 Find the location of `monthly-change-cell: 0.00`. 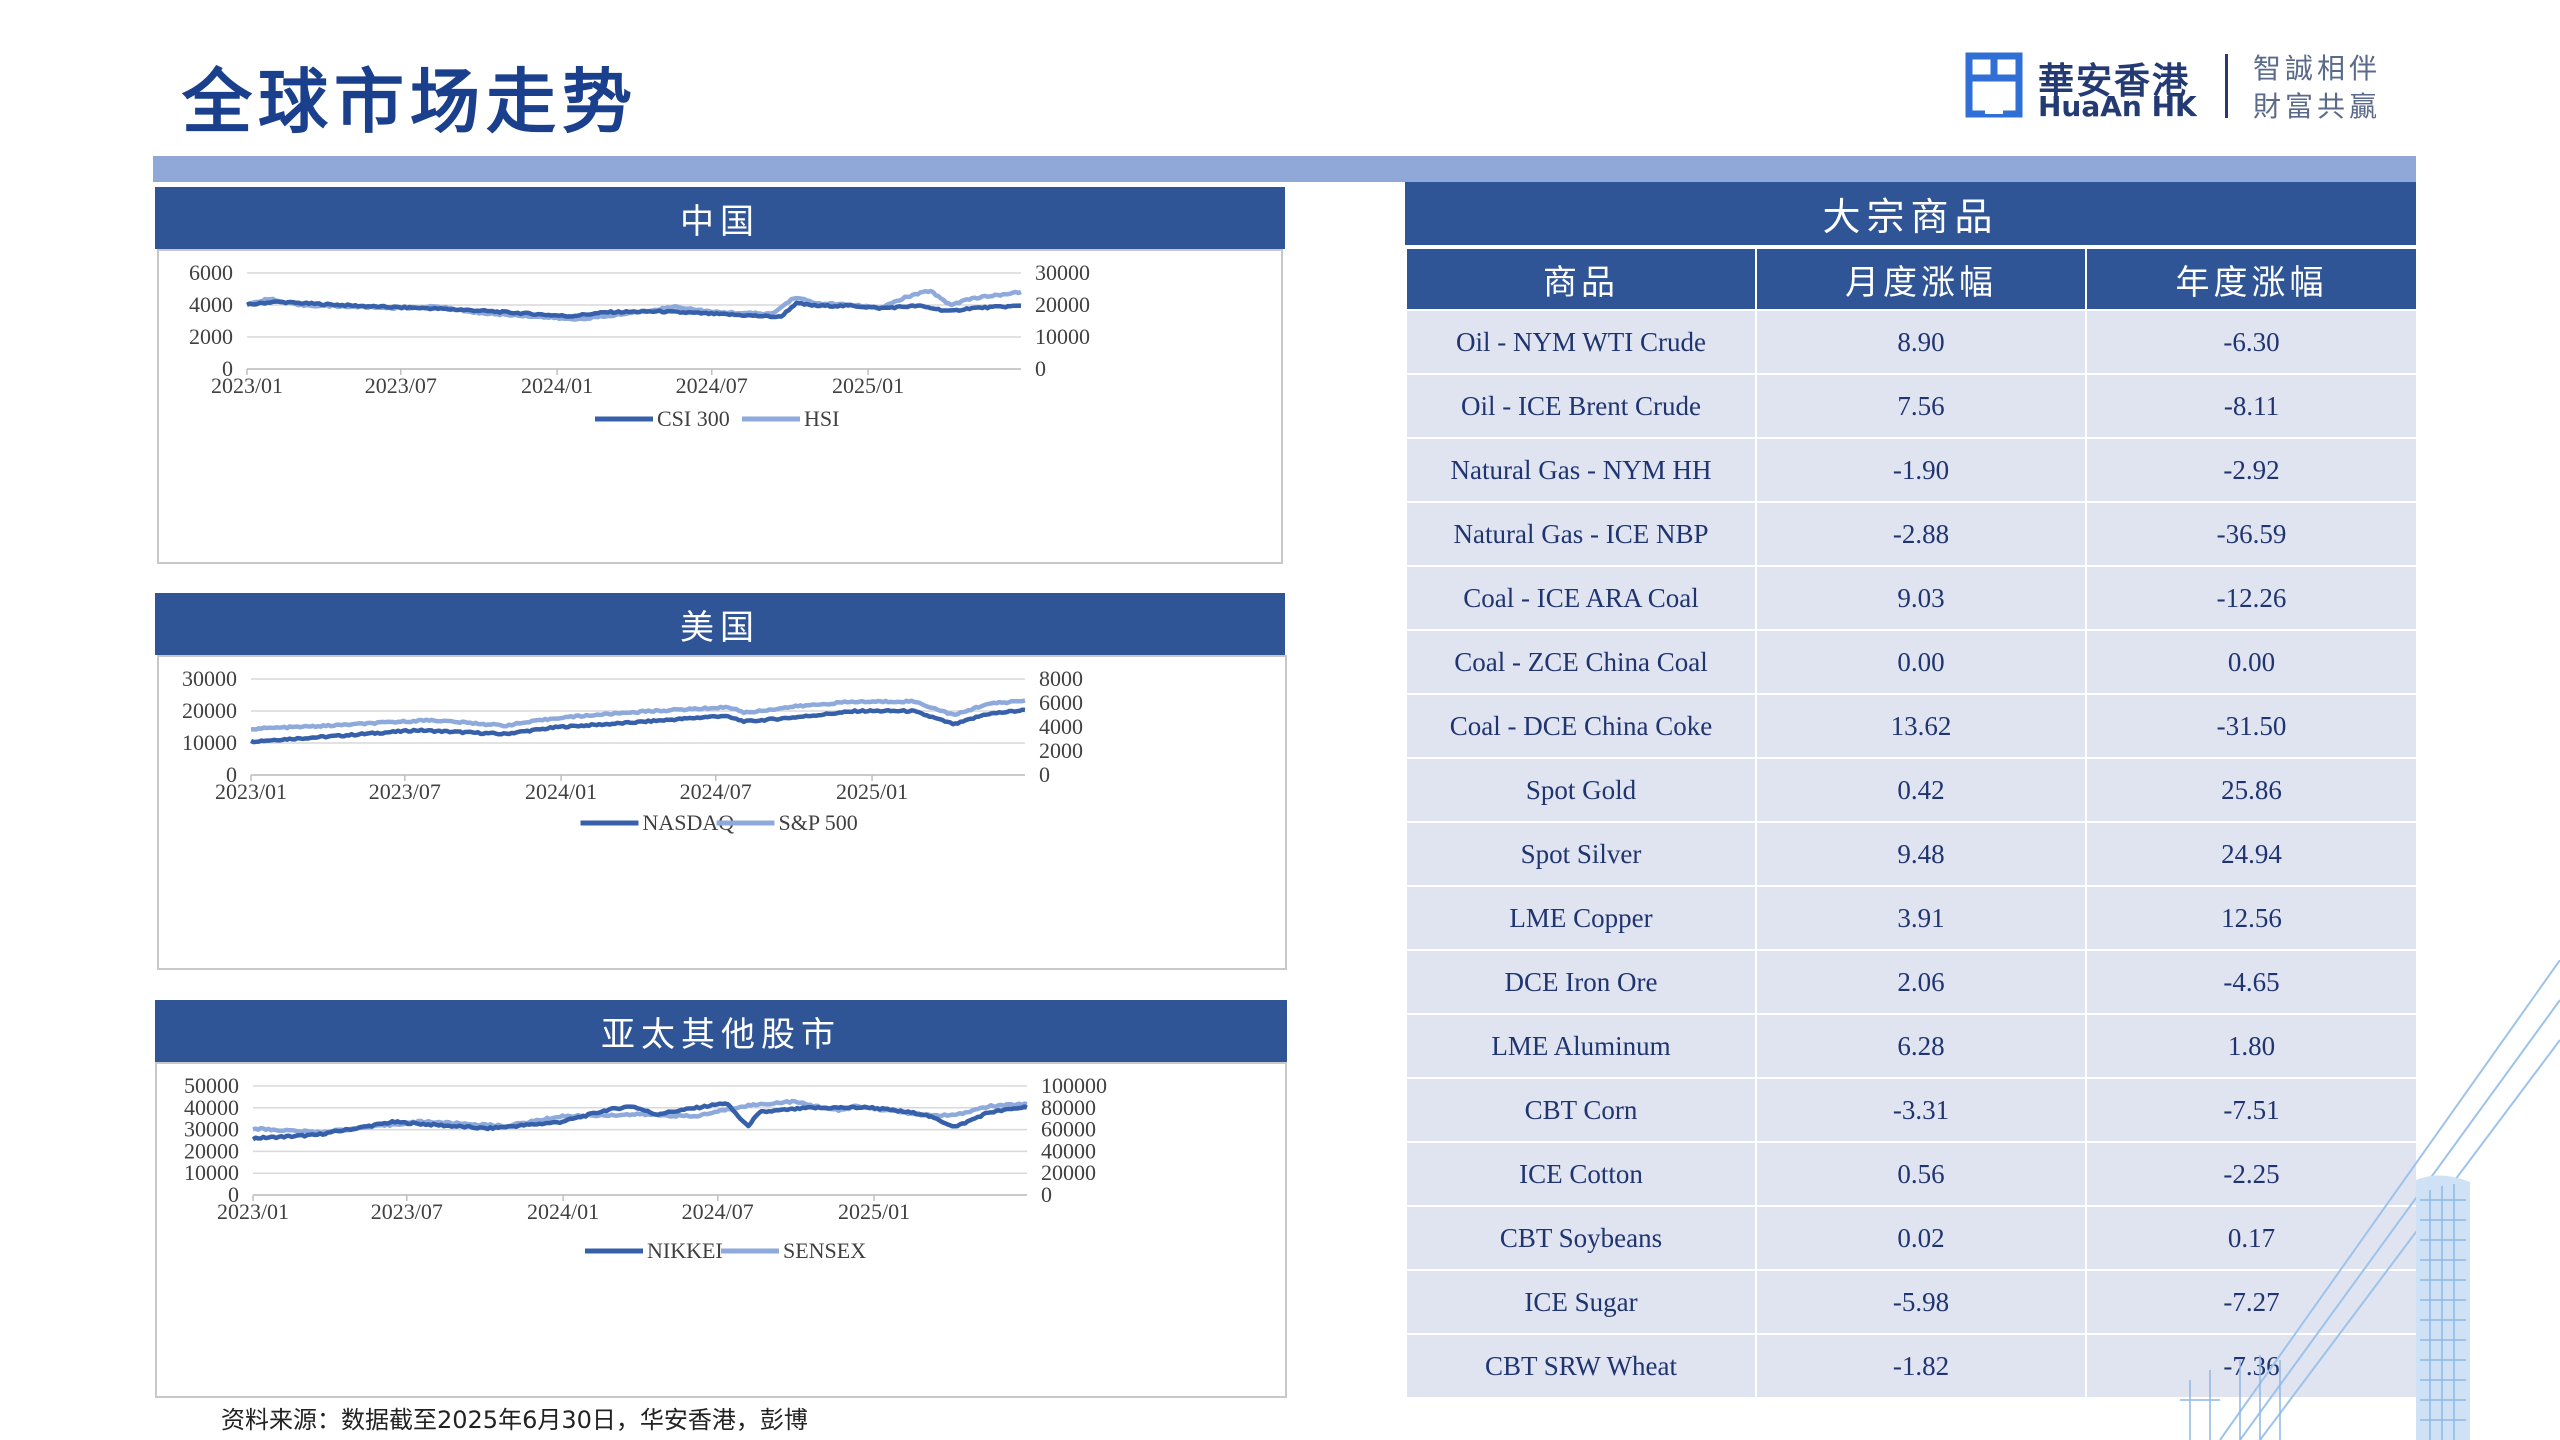

monthly-change-cell: 0.00 is located at coordinates (1921, 662).